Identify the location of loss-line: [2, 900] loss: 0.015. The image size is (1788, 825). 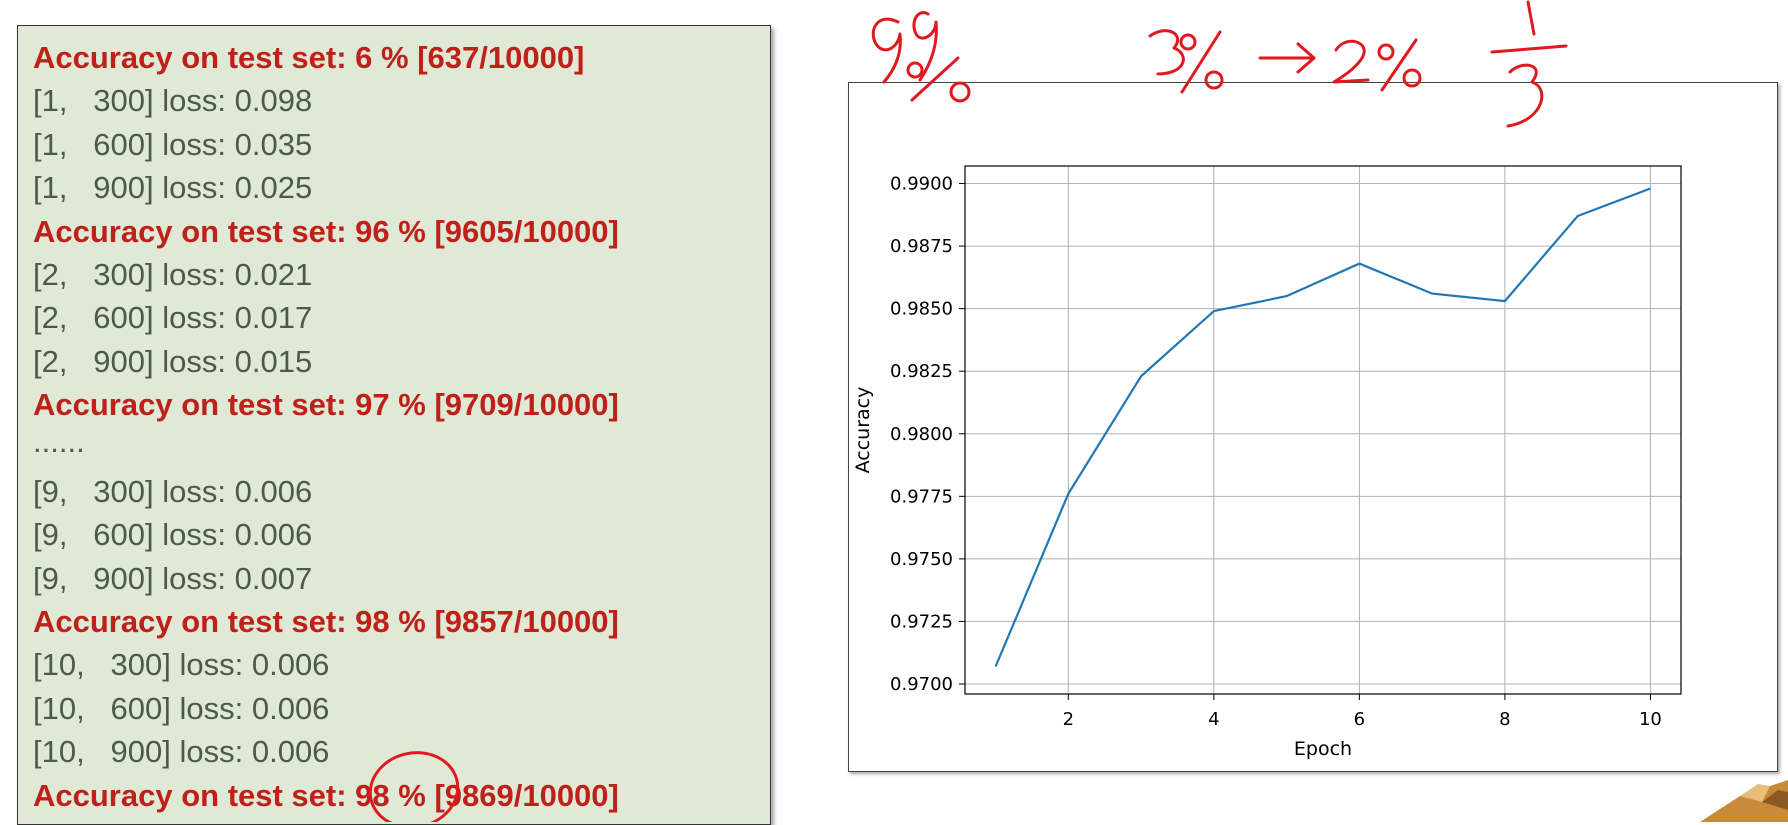
(173, 361).